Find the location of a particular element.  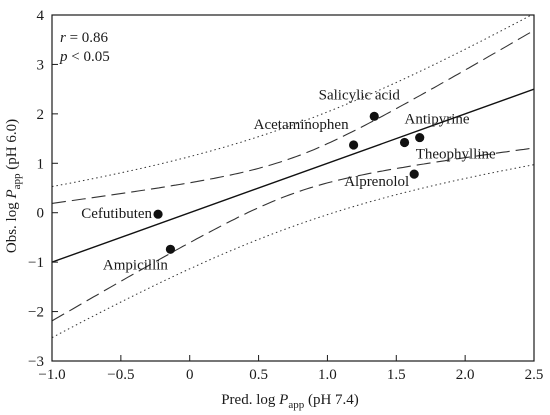

y-tick-label: 3 is located at coordinates (41, 65).